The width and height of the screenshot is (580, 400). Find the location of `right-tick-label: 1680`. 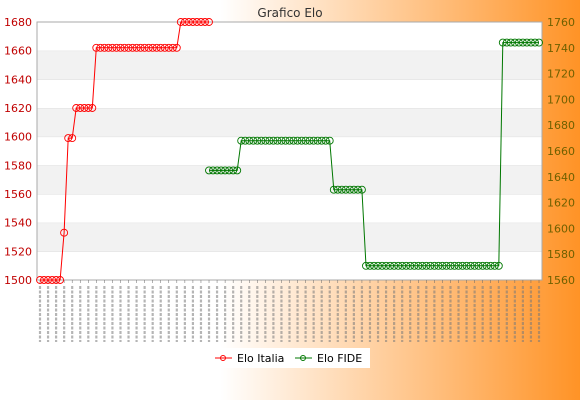

right-tick-label: 1680 is located at coordinates (561, 125).